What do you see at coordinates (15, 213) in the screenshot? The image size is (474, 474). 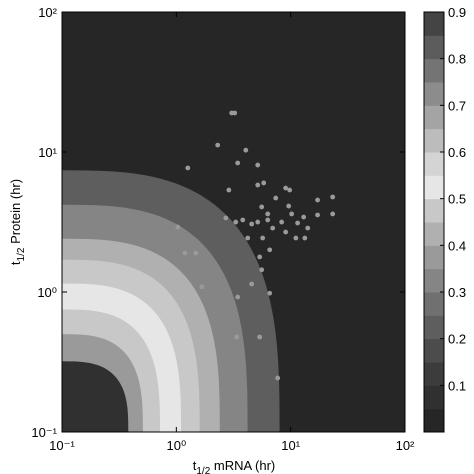 I see `y-label-rest: Protein (hr)` at bounding box center [15, 213].